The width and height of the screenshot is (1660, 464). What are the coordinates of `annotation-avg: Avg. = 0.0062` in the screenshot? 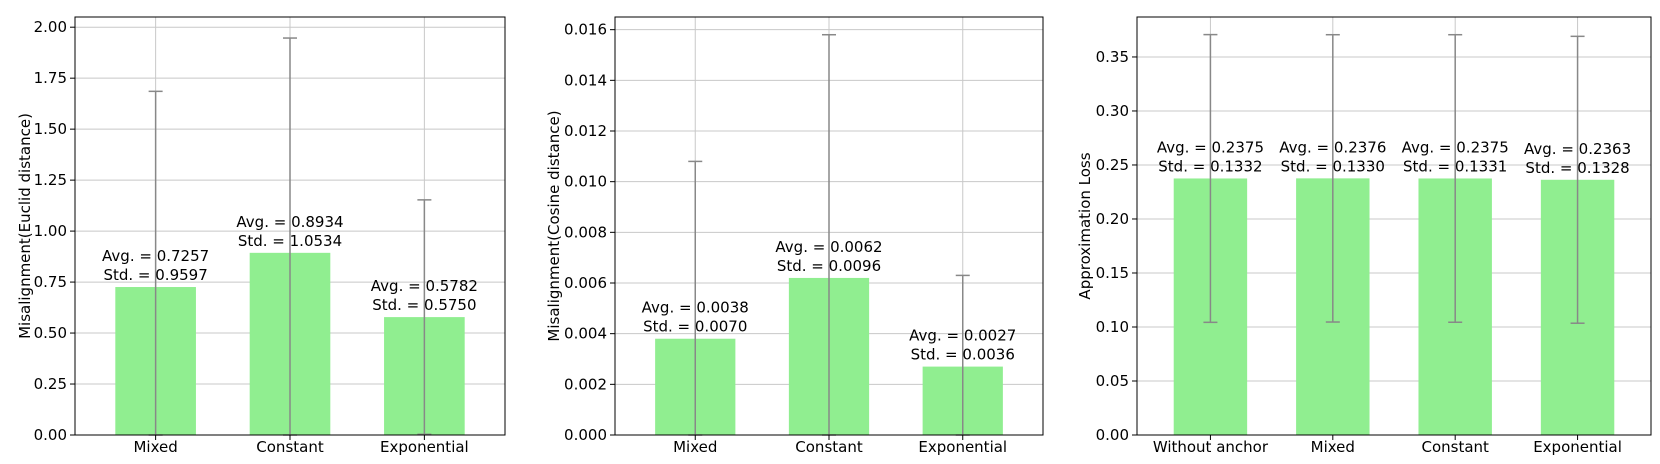 It's located at (828, 247).